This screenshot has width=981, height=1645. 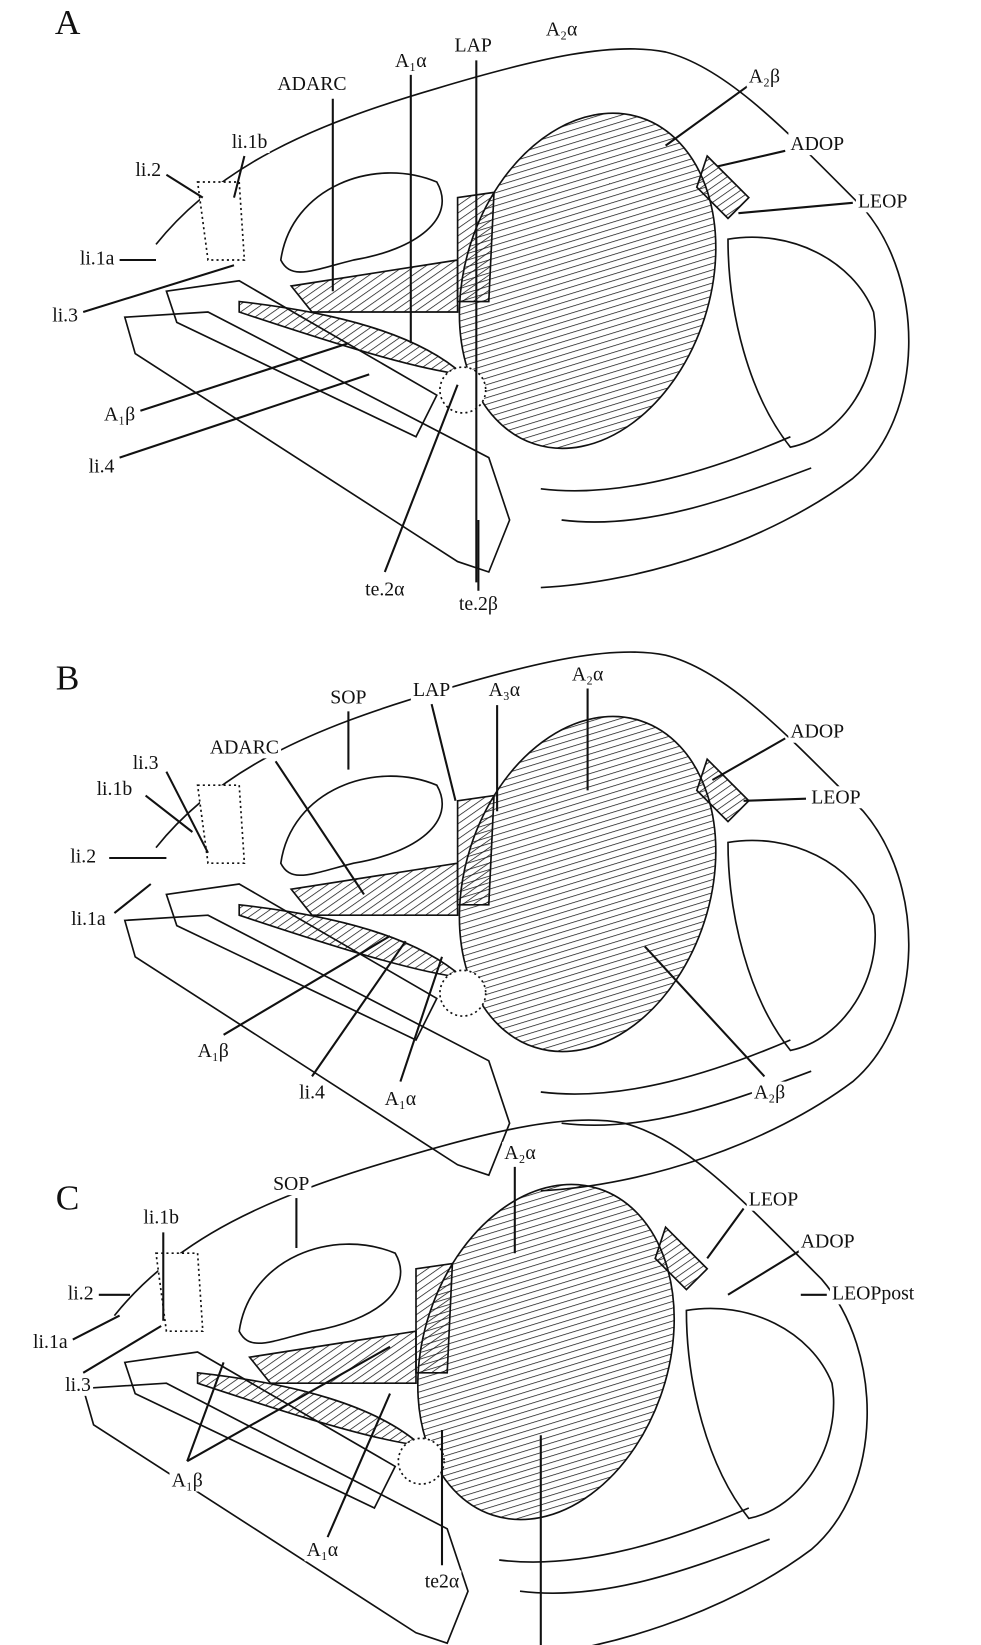 I want to click on label: LEOPpost, so click(x=873, y=1293).